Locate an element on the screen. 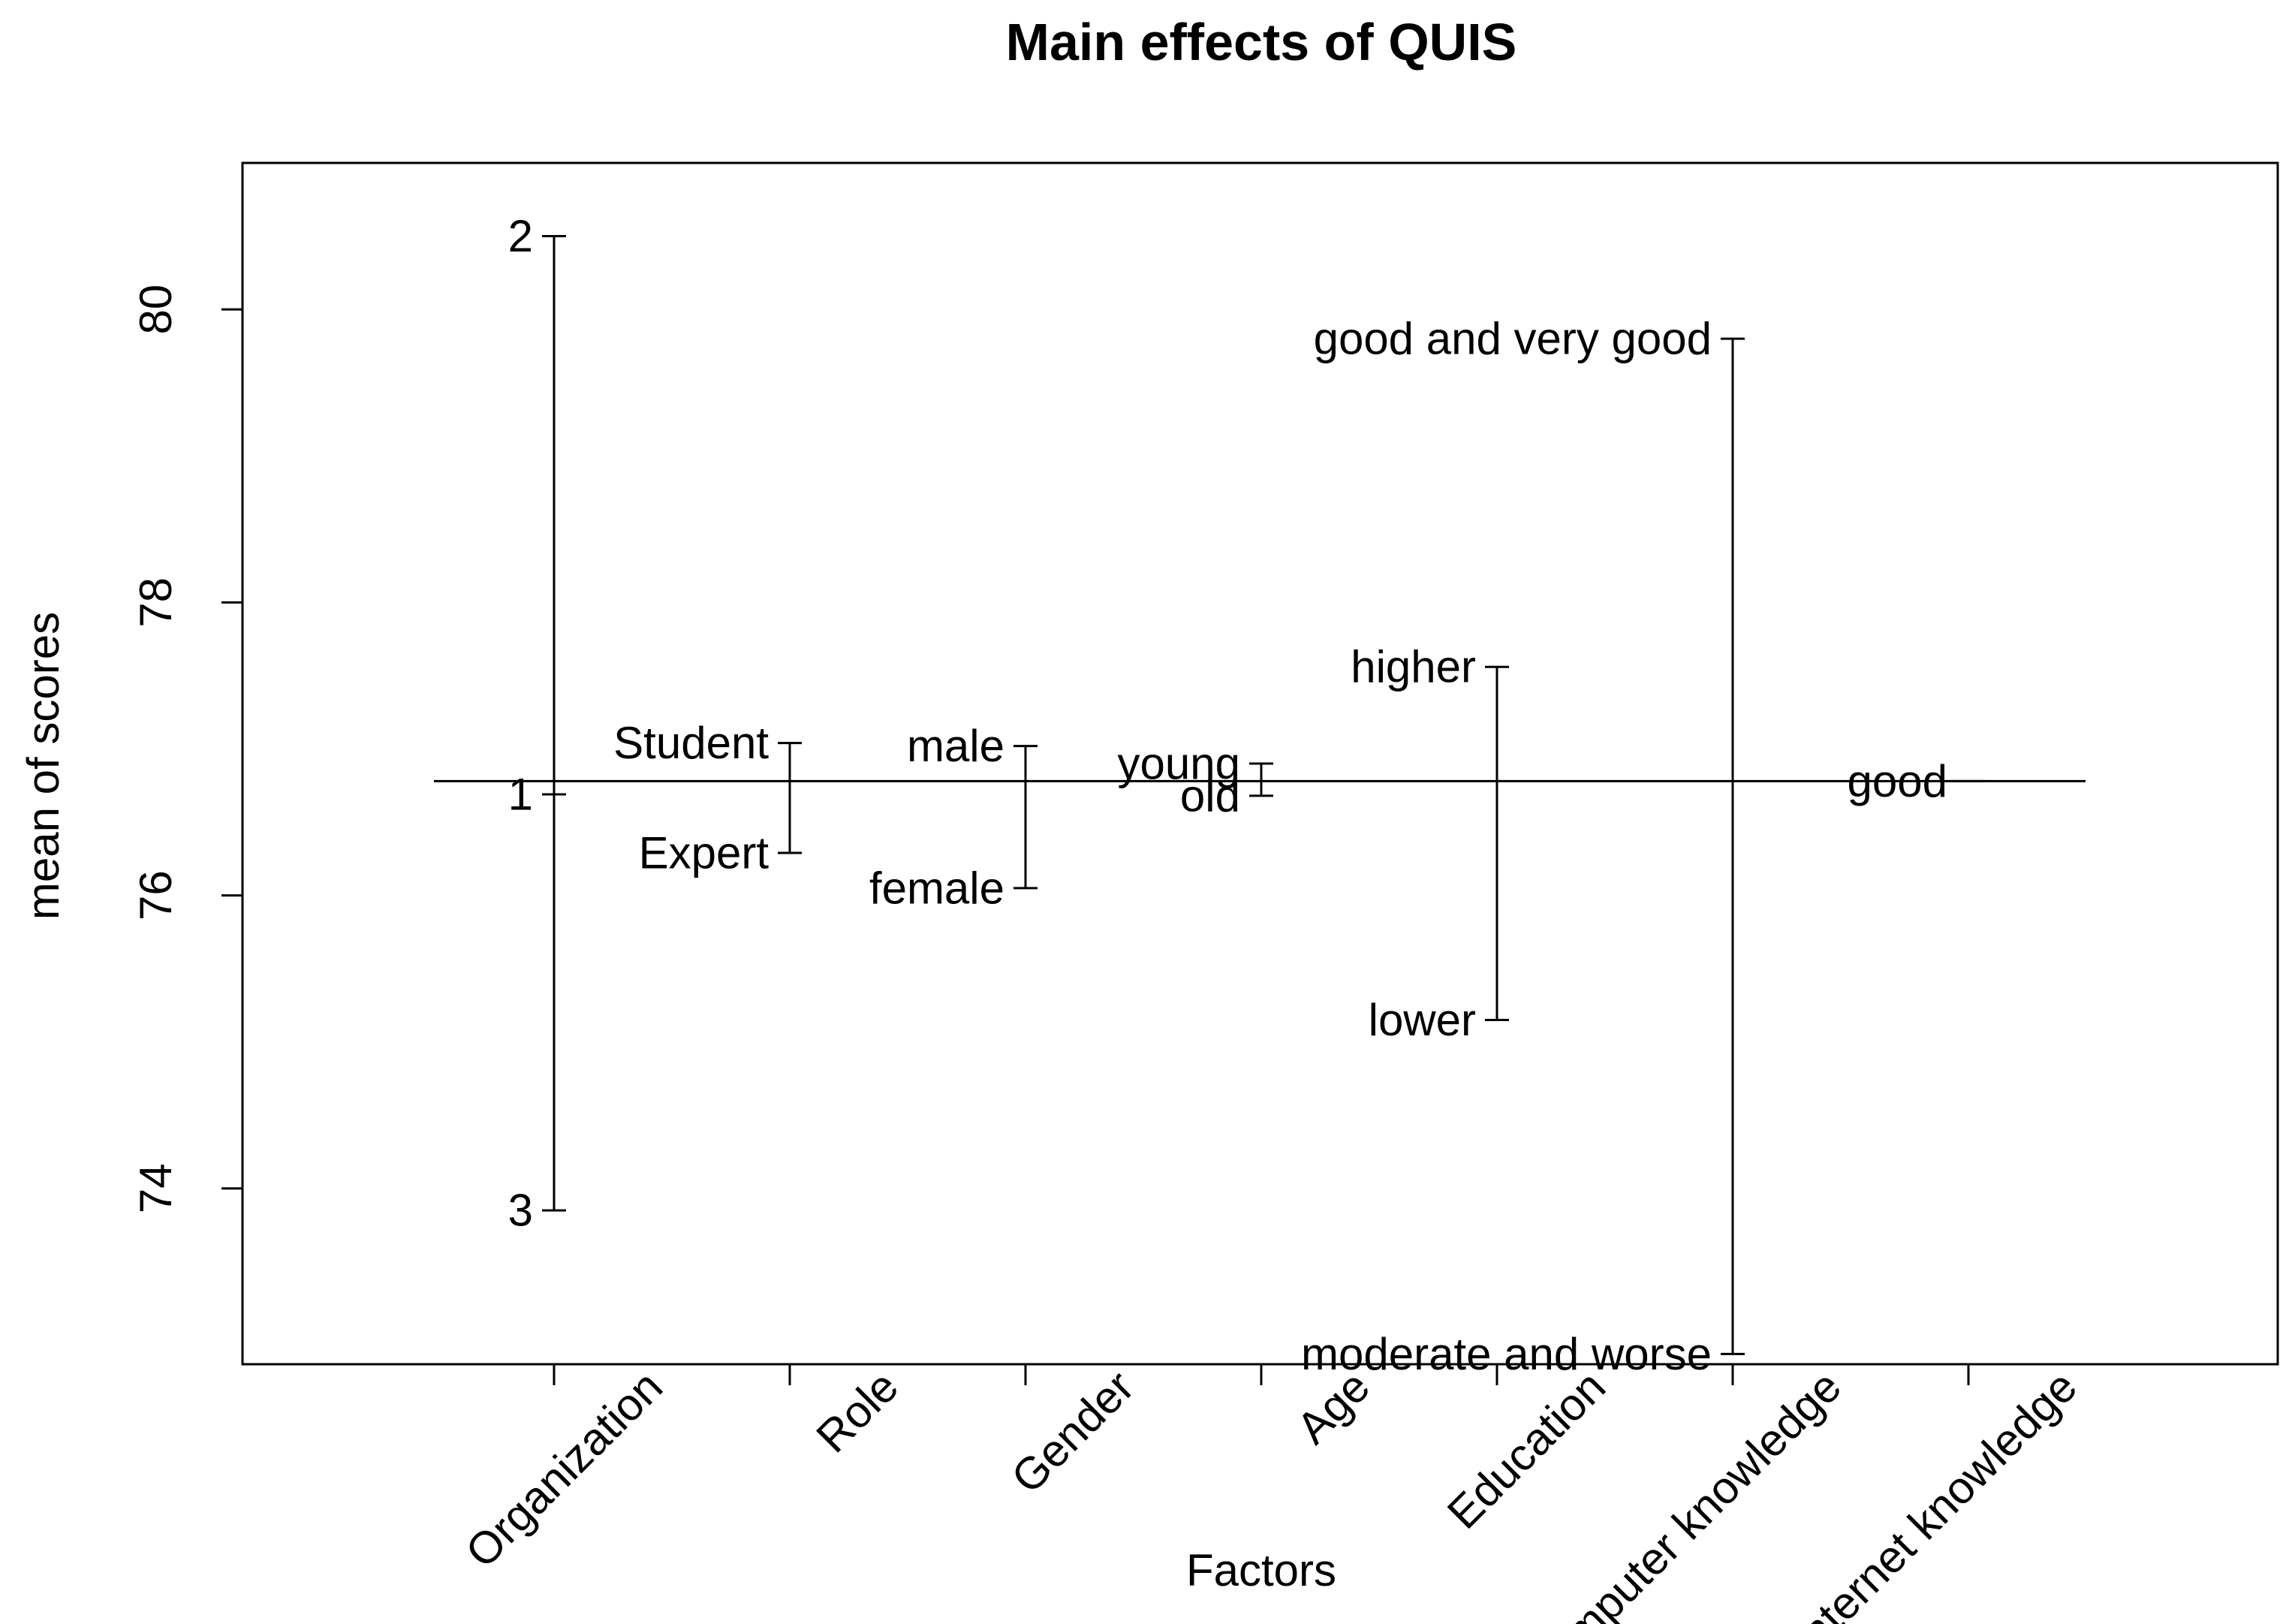  y-axis-label: mean of scores is located at coordinates (43, 766).